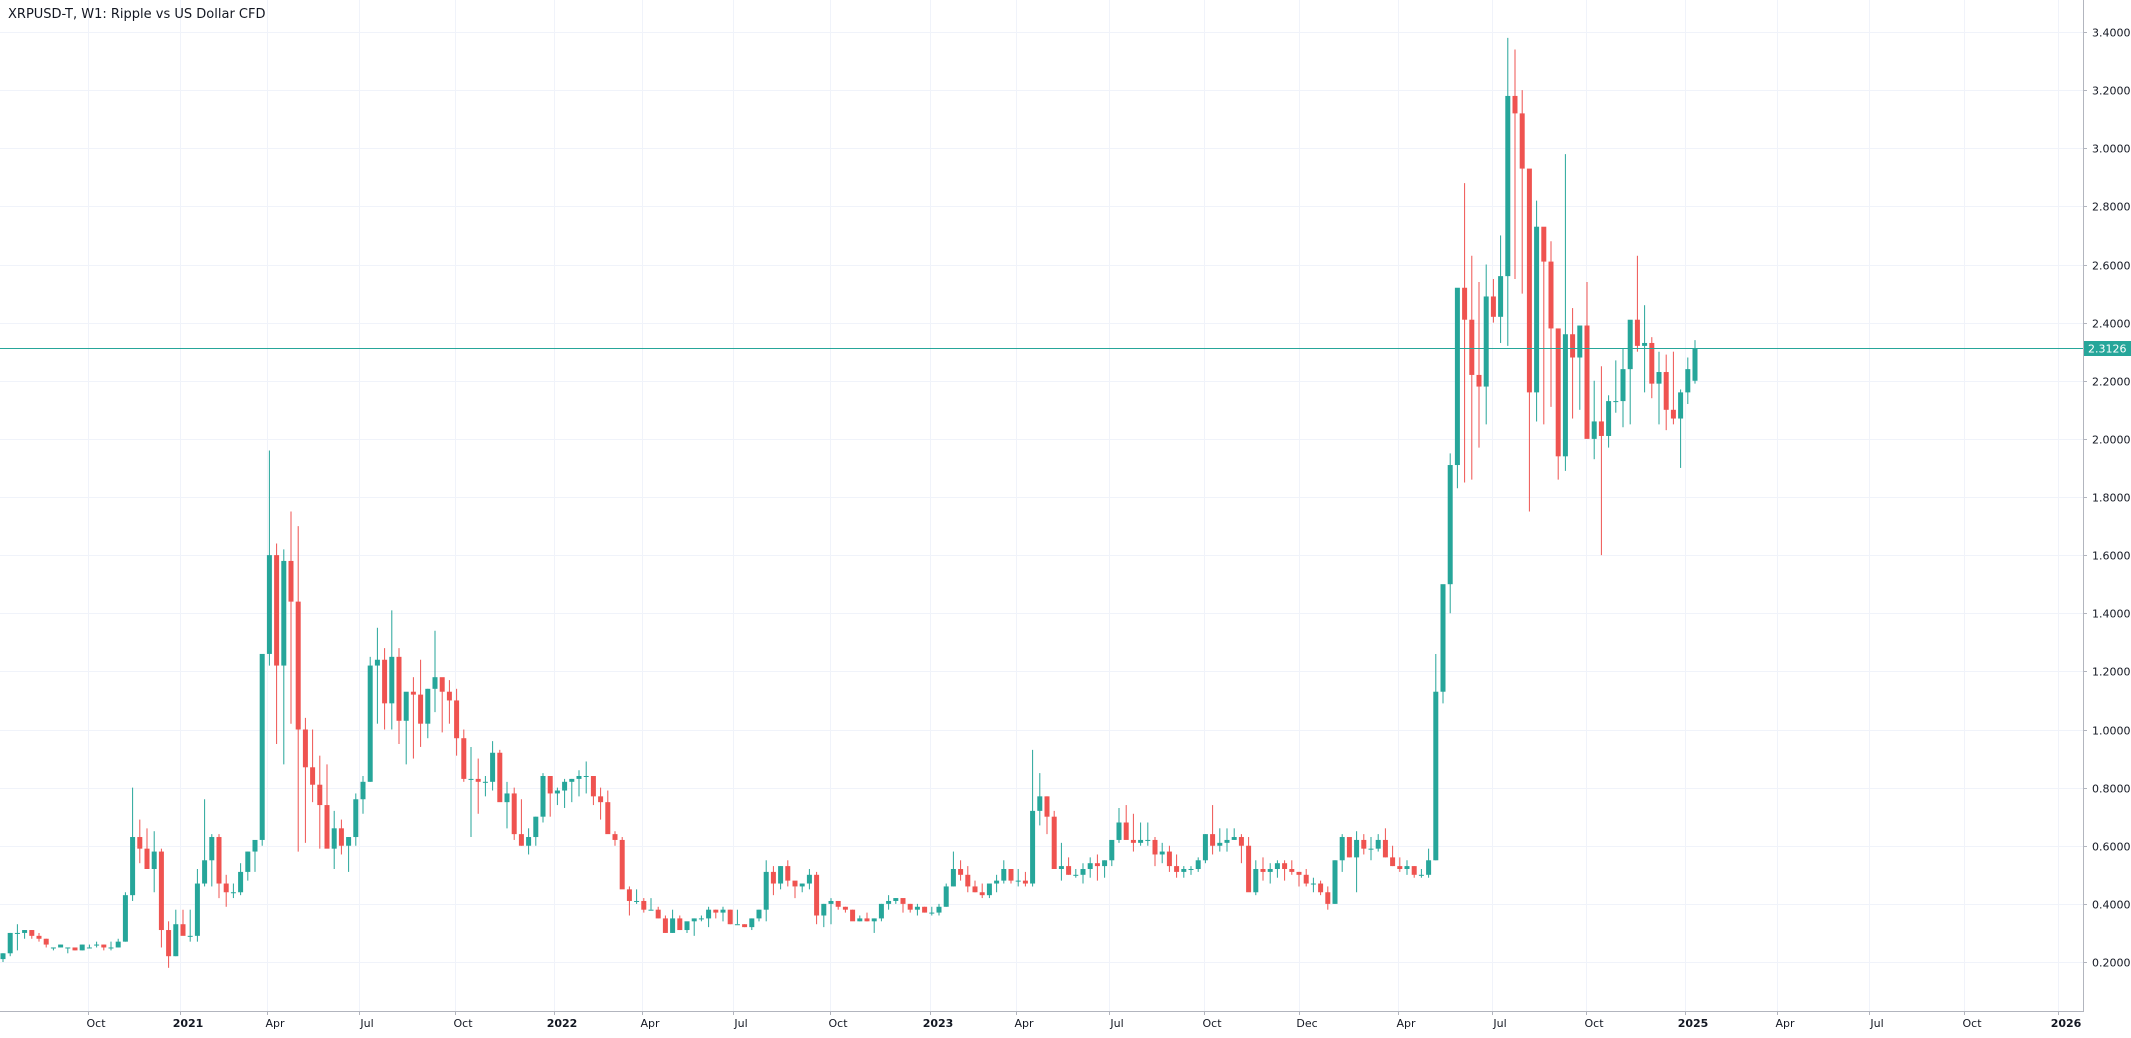 The width and height of the screenshot is (2131, 1038). Describe the element at coordinates (2111, 731) in the screenshot. I see `price-tick-label: 1.0000` at that location.